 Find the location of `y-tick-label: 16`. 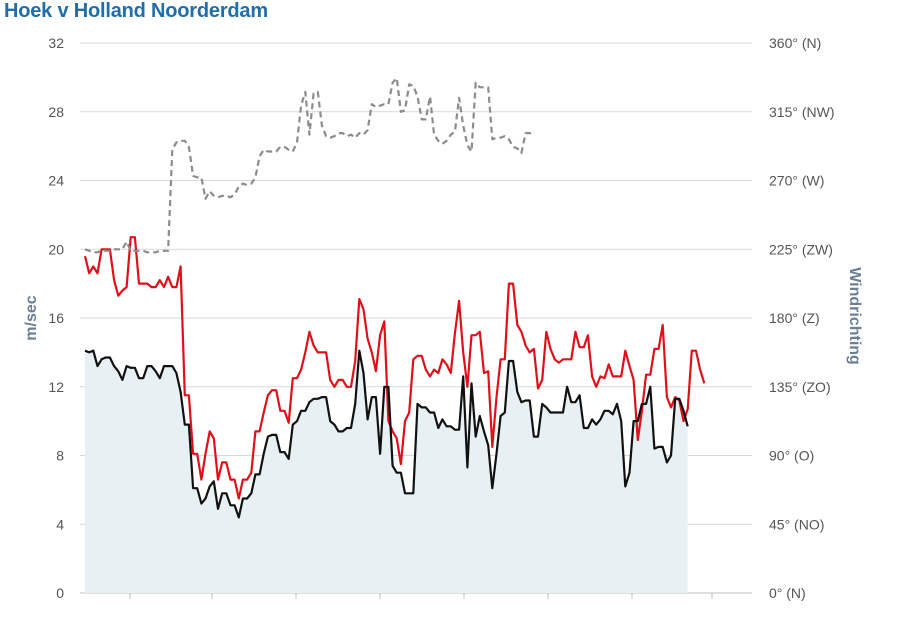

y-tick-label: 16 is located at coordinates (56, 318).